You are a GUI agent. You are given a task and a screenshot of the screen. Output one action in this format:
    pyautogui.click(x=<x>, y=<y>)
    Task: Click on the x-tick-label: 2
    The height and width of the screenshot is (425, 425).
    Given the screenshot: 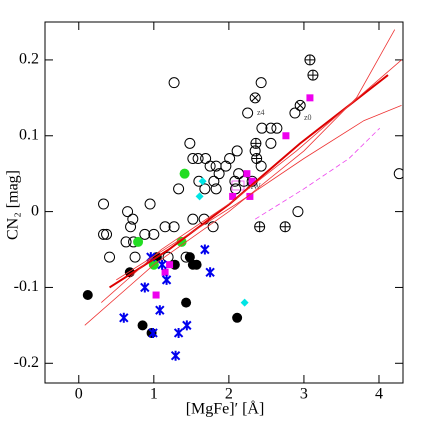 What is the action you would take?
    pyautogui.click(x=229, y=394)
    